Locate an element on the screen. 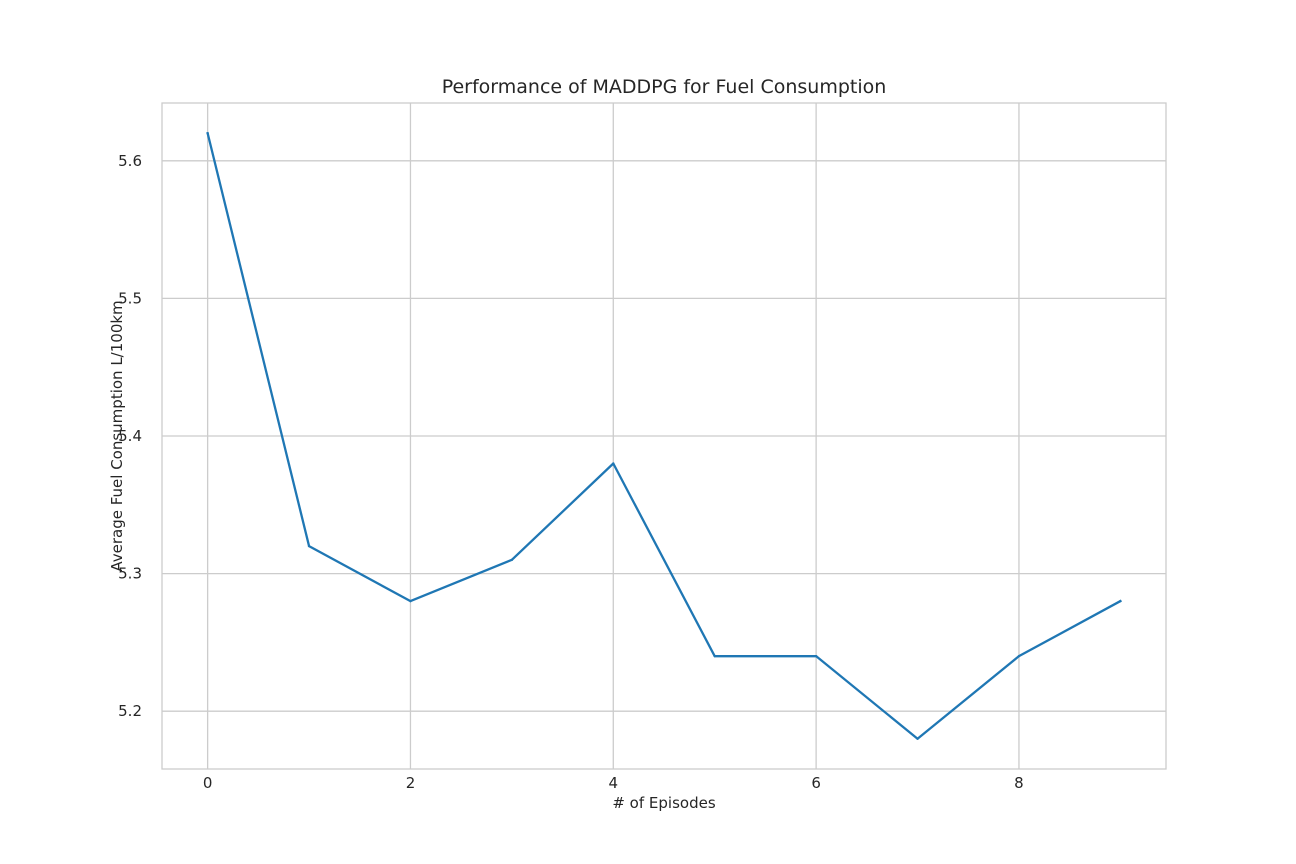 This screenshot has height=864, width=1296. x-axis-label: # of Episodes is located at coordinates (663, 803).